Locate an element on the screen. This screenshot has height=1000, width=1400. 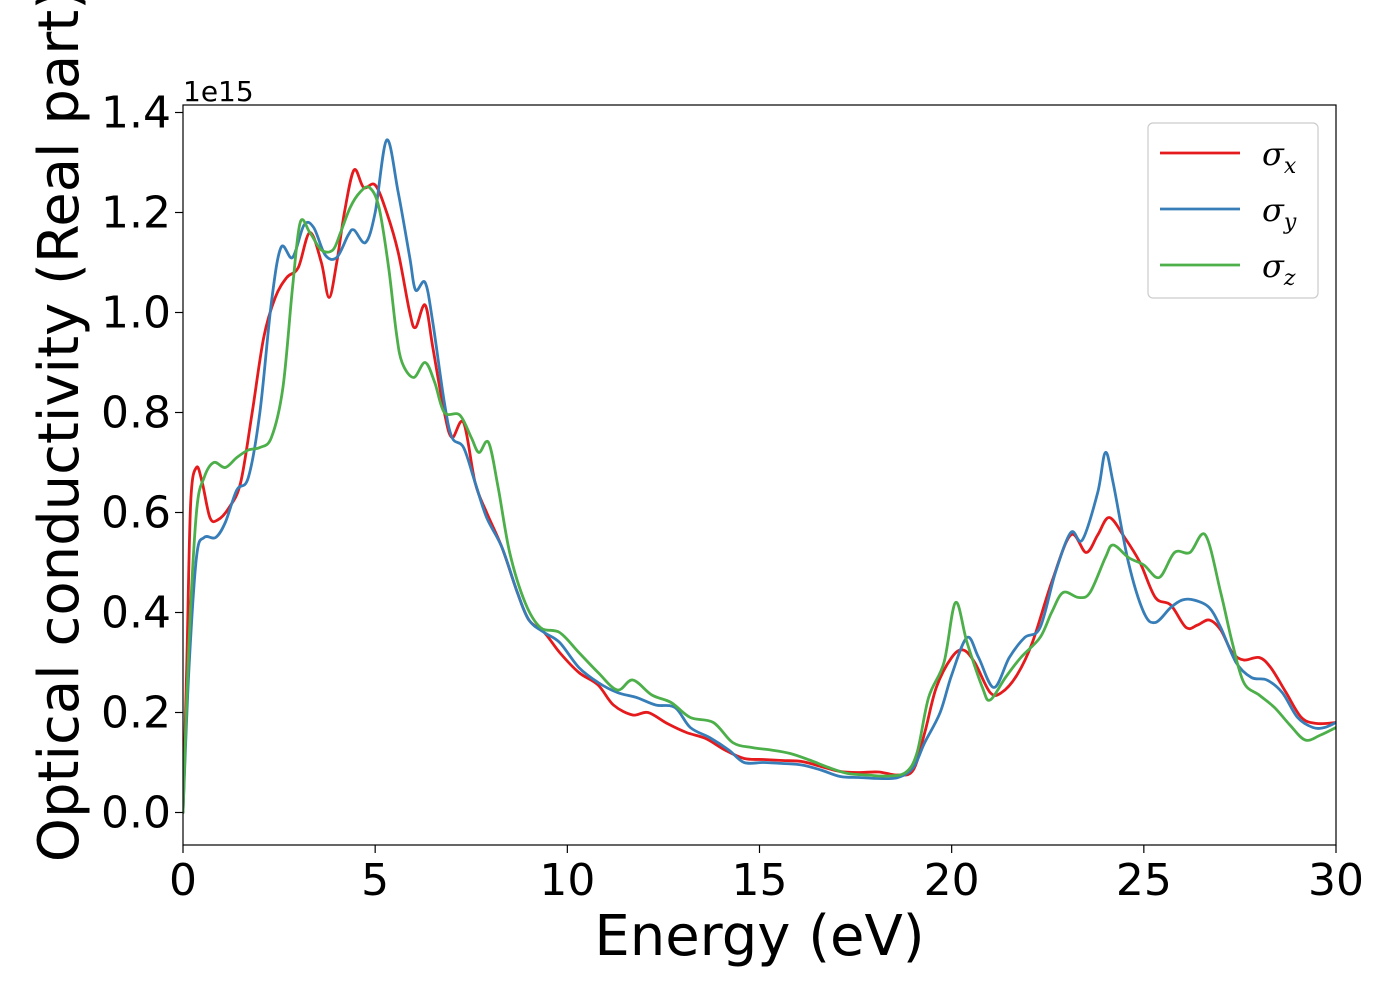
y-tick-label: 1.4 is located at coordinates (136, 113).